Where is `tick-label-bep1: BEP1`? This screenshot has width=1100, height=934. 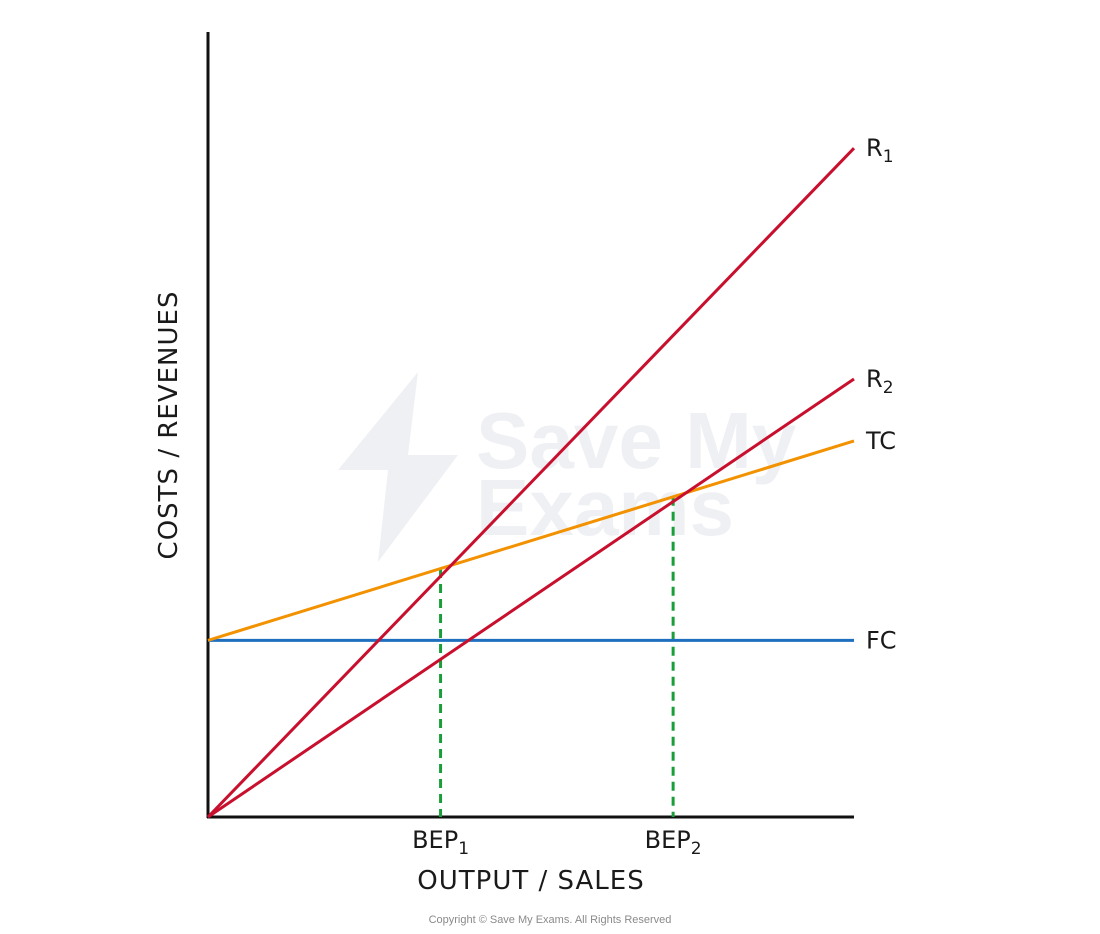
tick-label-bep1: BEP1 is located at coordinates (440, 842).